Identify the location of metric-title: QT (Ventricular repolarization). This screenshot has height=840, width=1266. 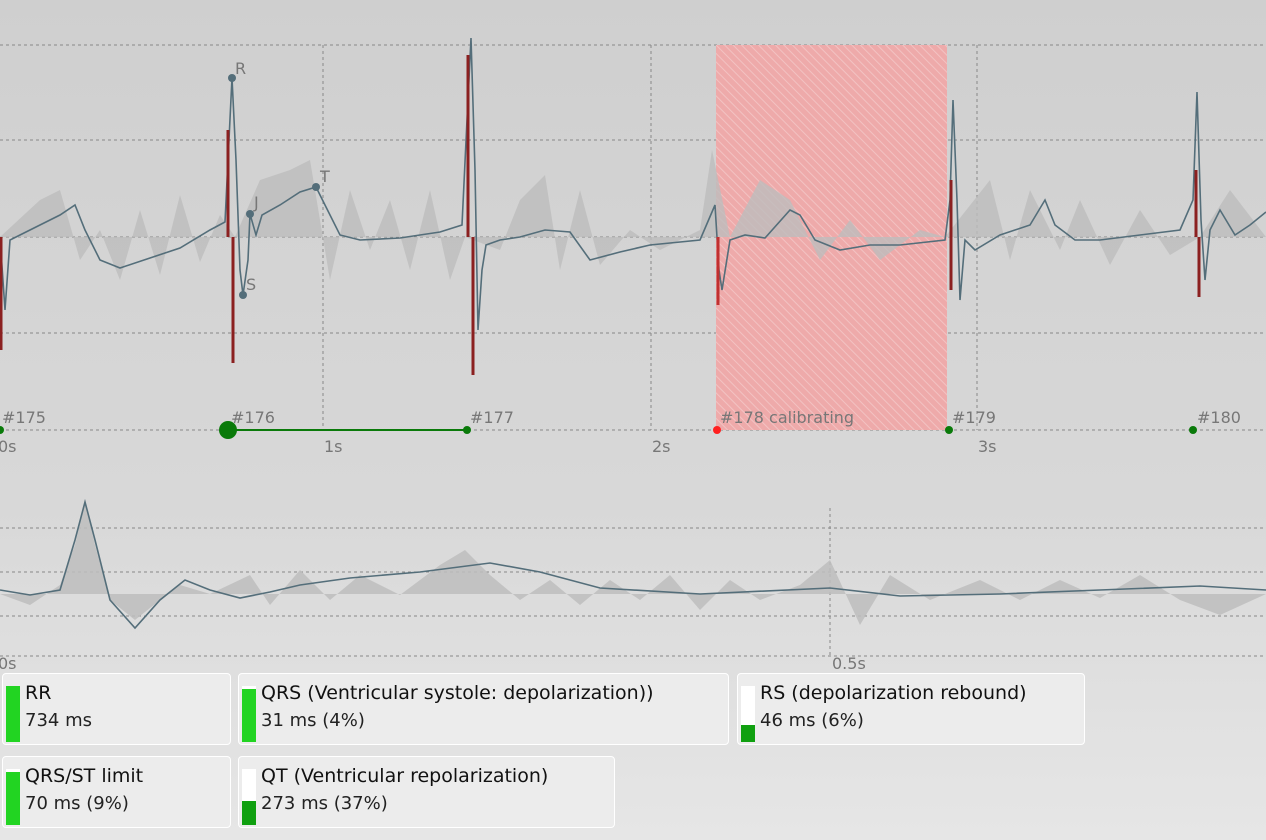
(405, 776).